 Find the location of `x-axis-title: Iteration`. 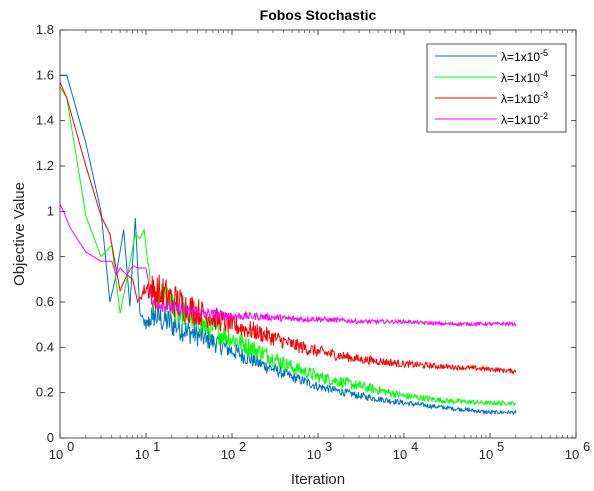

x-axis-title: Iteration is located at coordinates (318, 479).